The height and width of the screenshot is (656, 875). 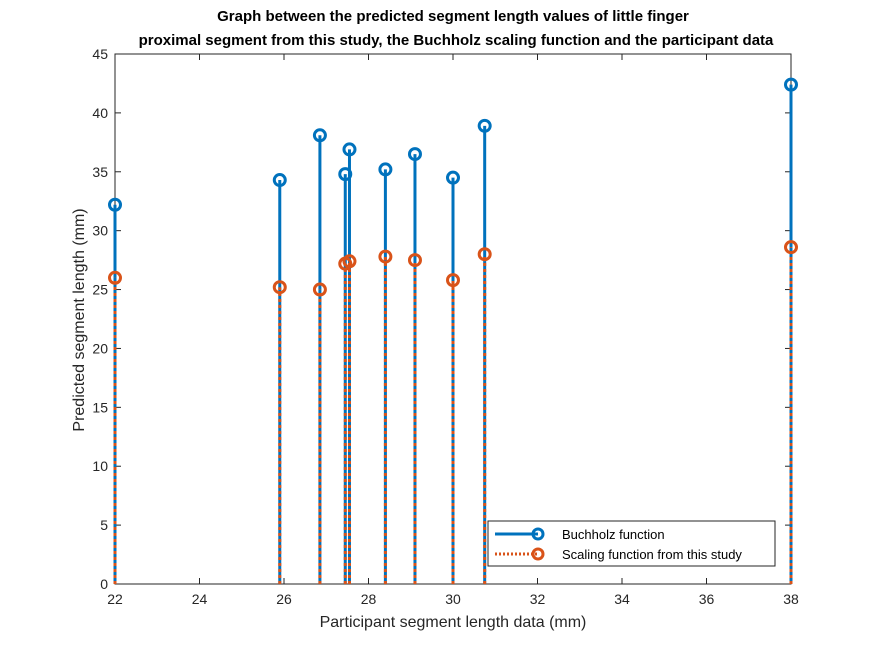 I want to click on x-axis-label: Participant segment length data (mm), so click(x=453, y=622).